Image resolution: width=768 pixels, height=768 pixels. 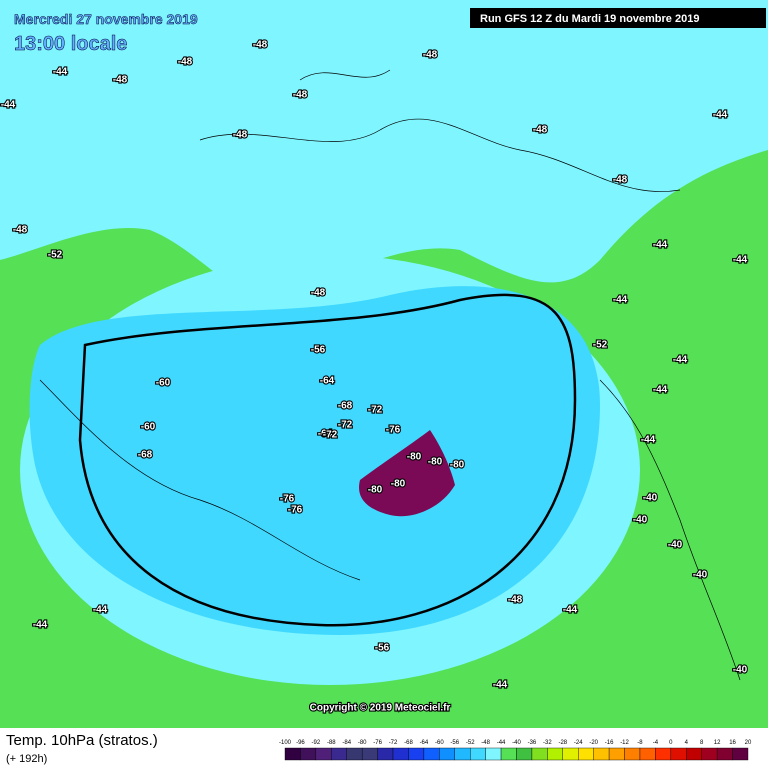 What do you see at coordinates (748, 743) in the screenshot?
I see `scale-label: 20` at bounding box center [748, 743].